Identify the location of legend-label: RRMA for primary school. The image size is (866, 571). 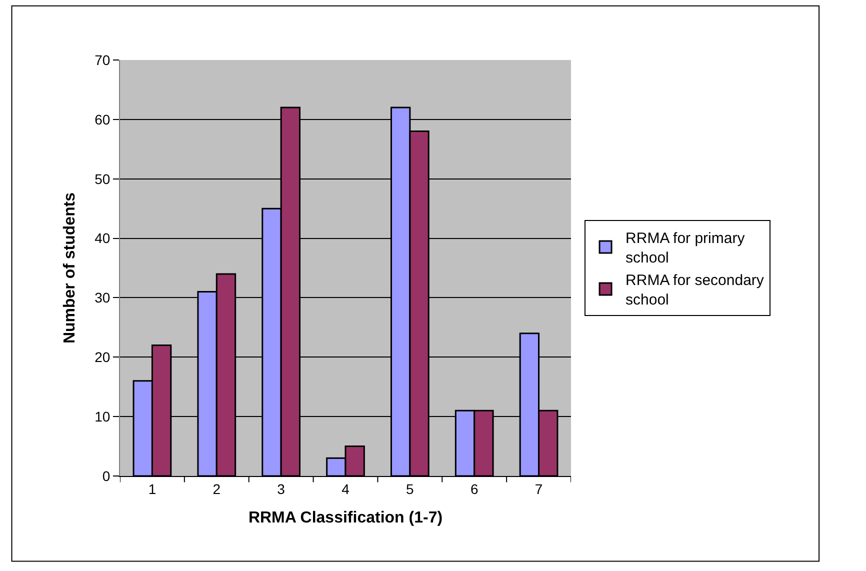
(686, 248).